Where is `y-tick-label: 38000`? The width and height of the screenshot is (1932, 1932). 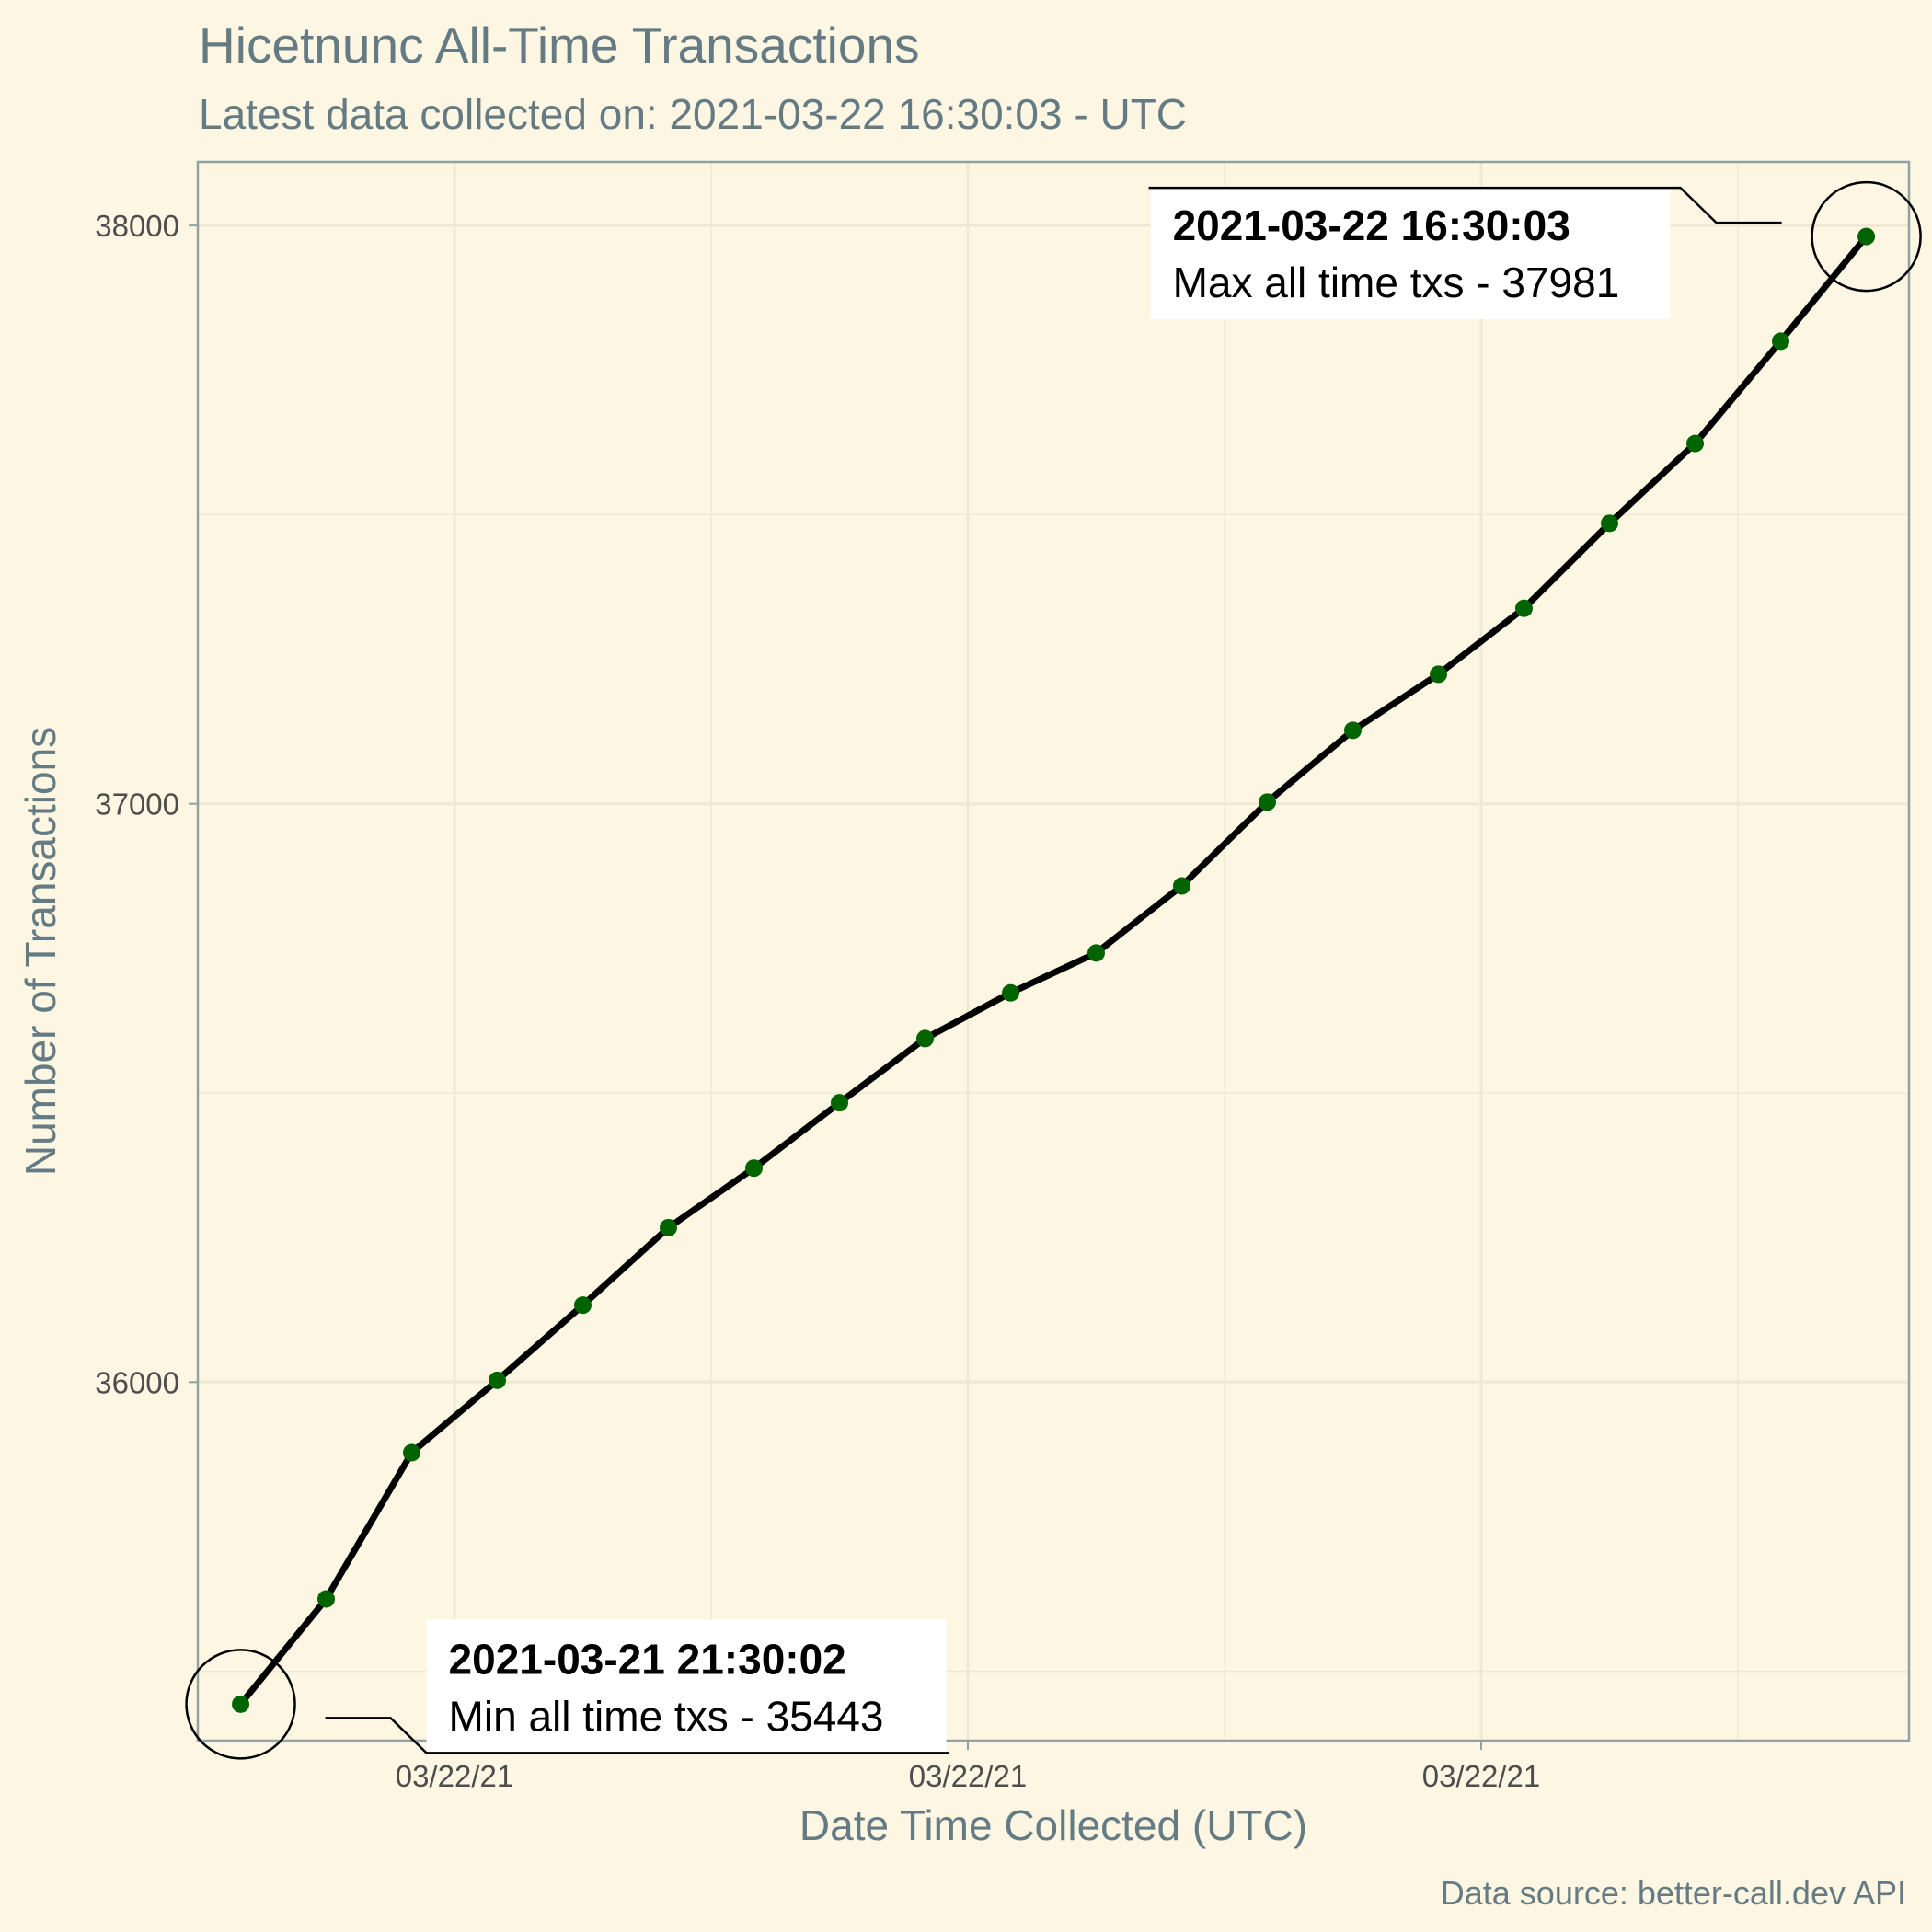 y-tick-label: 38000 is located at coordinates (137, 226).